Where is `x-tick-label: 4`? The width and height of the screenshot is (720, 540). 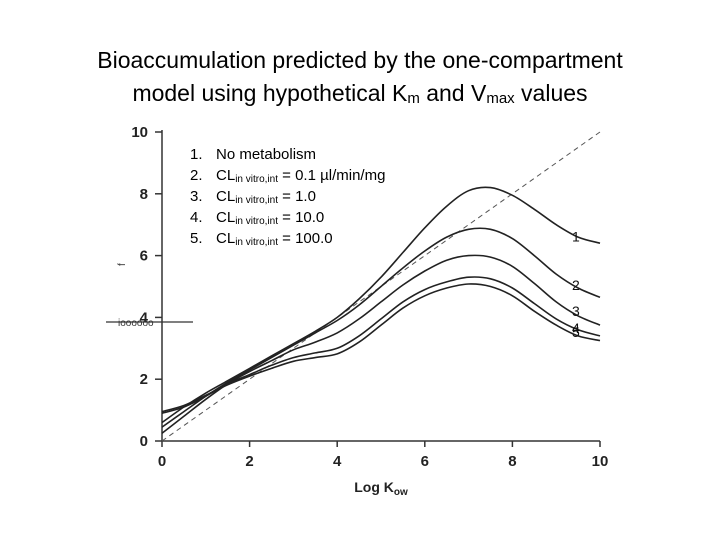 x-tick-label: 4 is located at coordinates (337, 461).